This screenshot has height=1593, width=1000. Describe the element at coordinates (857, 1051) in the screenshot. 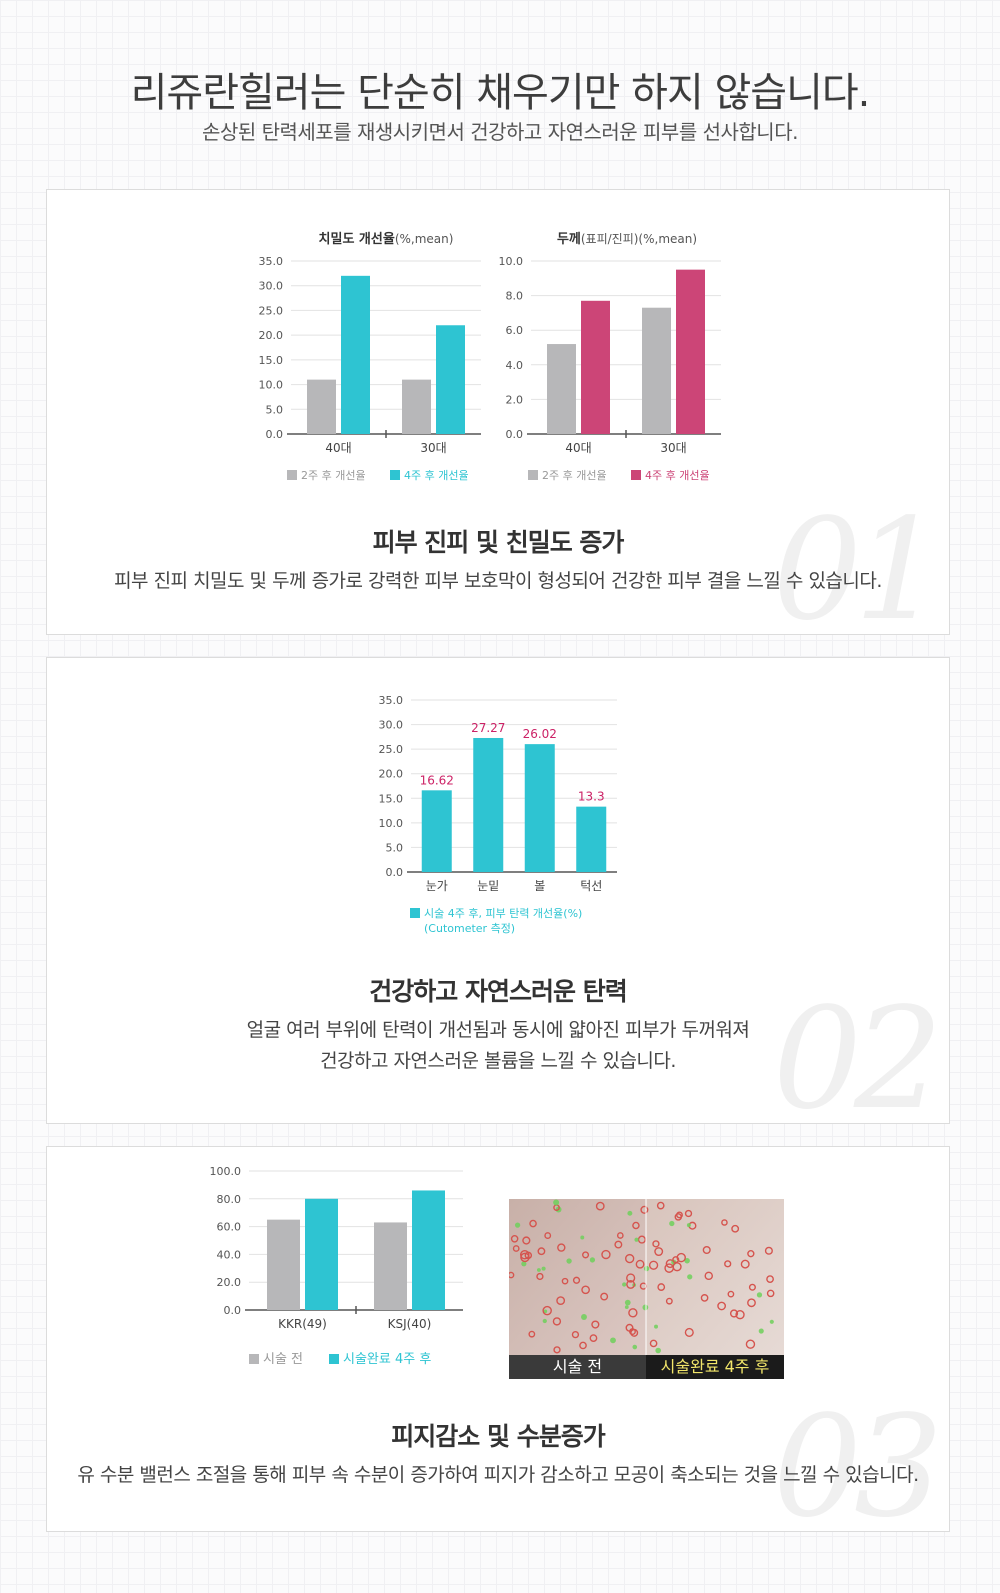

I see `section-number: 02` at that location.